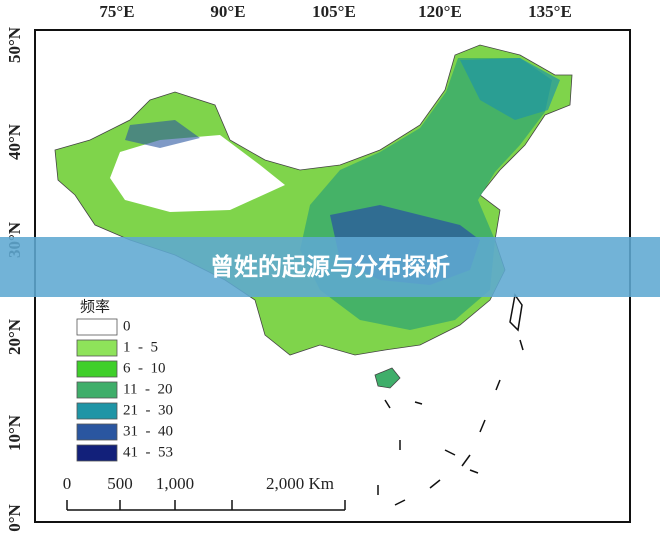 This screenshot has width=660, height=540. I want to click on latitude-label: 0°N, so click(14, 517).